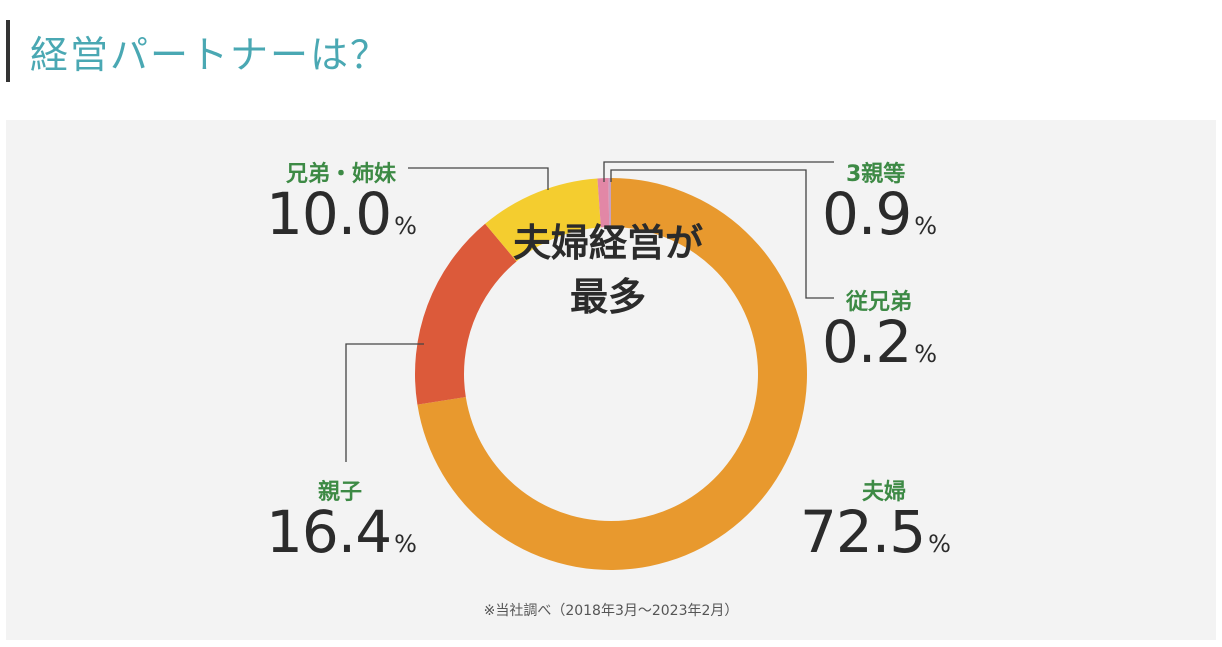 The image size is (1222, 647). What do you see at coordinates (925, 226) in the screenshot?
I see `value-third-degree-unit: %` at bounding box center [925, 226].